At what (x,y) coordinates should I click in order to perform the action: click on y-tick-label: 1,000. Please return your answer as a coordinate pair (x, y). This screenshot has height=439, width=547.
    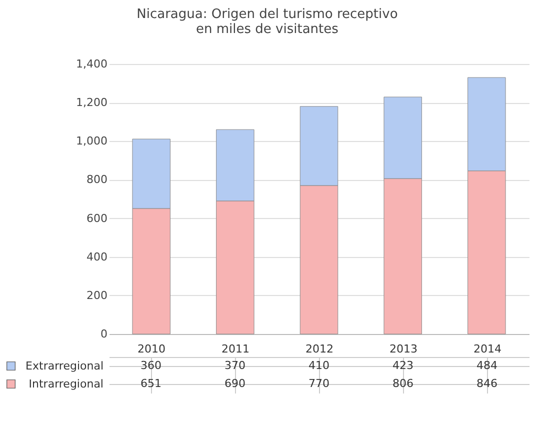
    Looking at the image, I should click on (92, 141).